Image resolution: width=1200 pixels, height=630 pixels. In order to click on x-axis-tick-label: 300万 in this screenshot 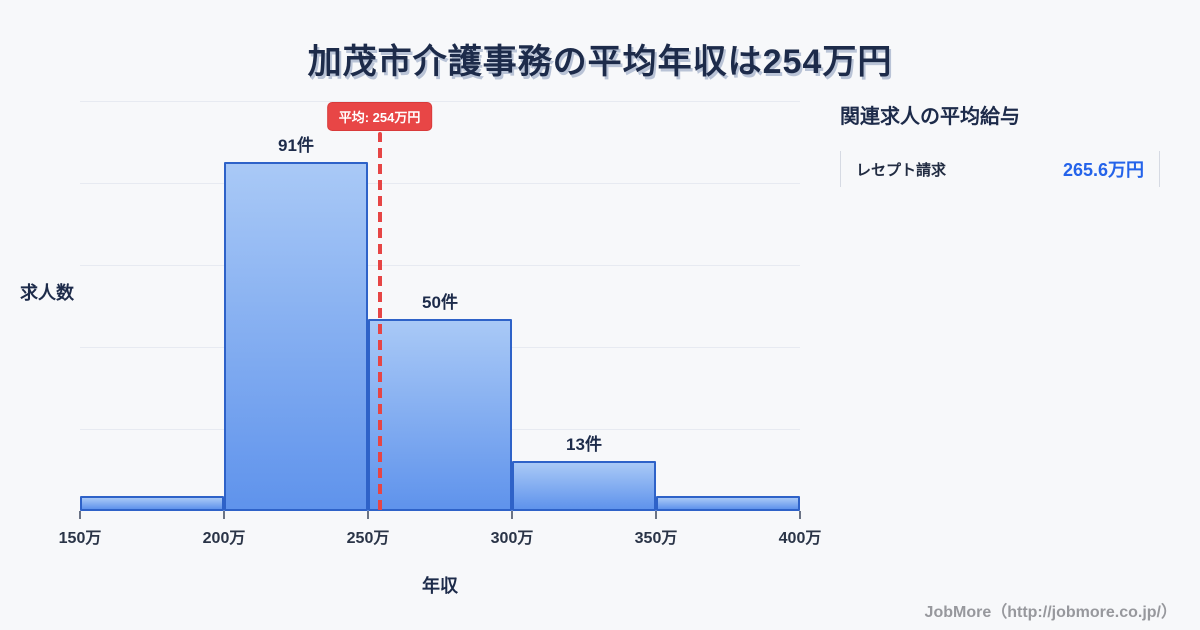, I will do `click(512, 538)`.